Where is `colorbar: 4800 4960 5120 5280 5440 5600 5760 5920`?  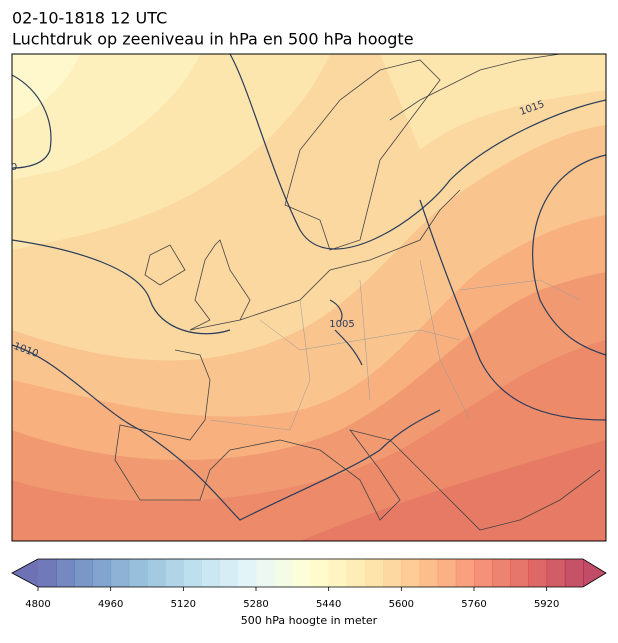
colorbar: 4800 4960 5120 5280 5440 5600 5760 5920 is located at coordinates (309, 584).